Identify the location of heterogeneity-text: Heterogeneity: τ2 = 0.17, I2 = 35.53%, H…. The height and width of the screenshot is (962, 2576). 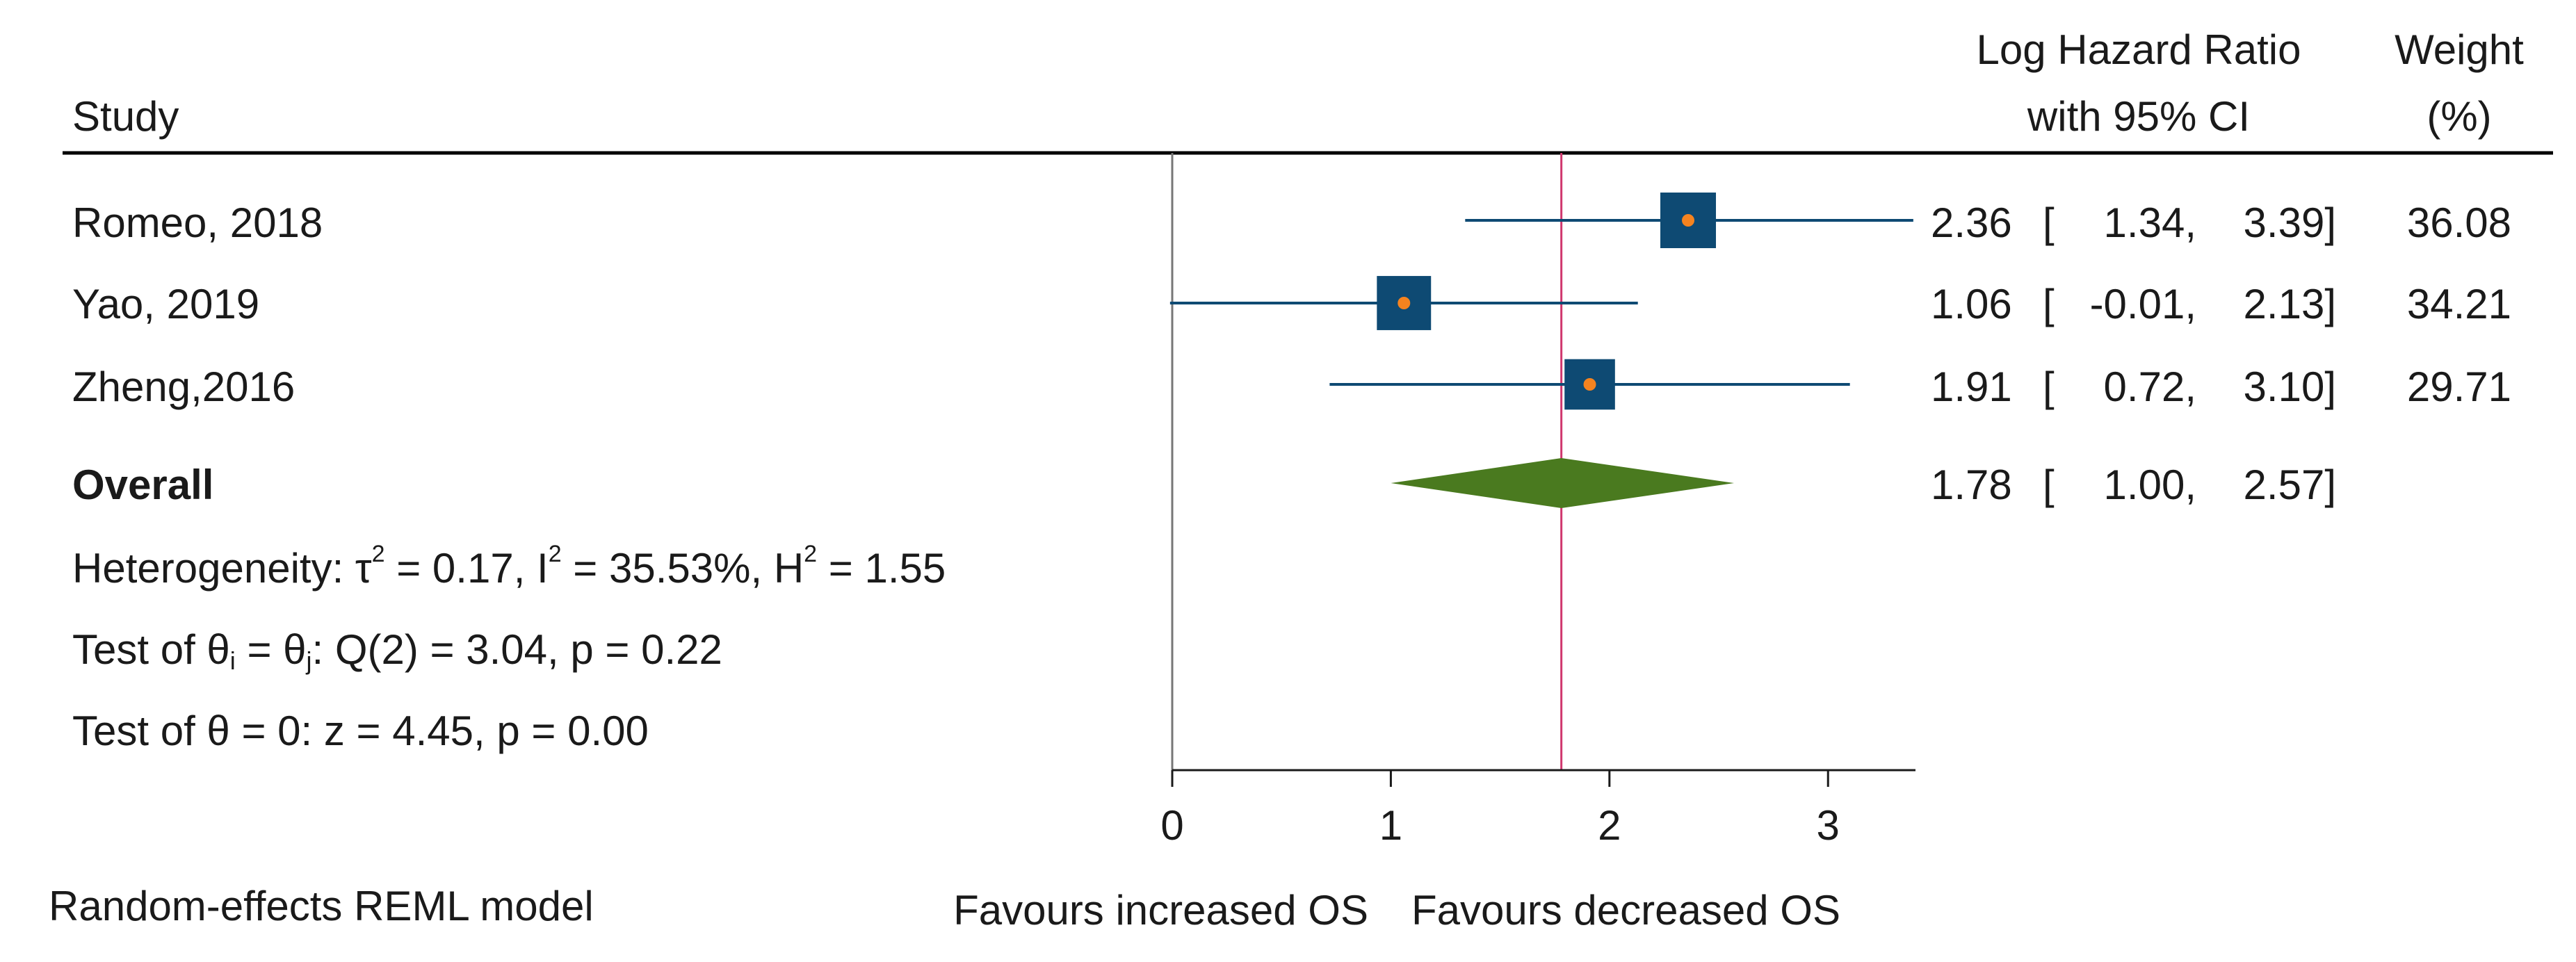
(509, 567).